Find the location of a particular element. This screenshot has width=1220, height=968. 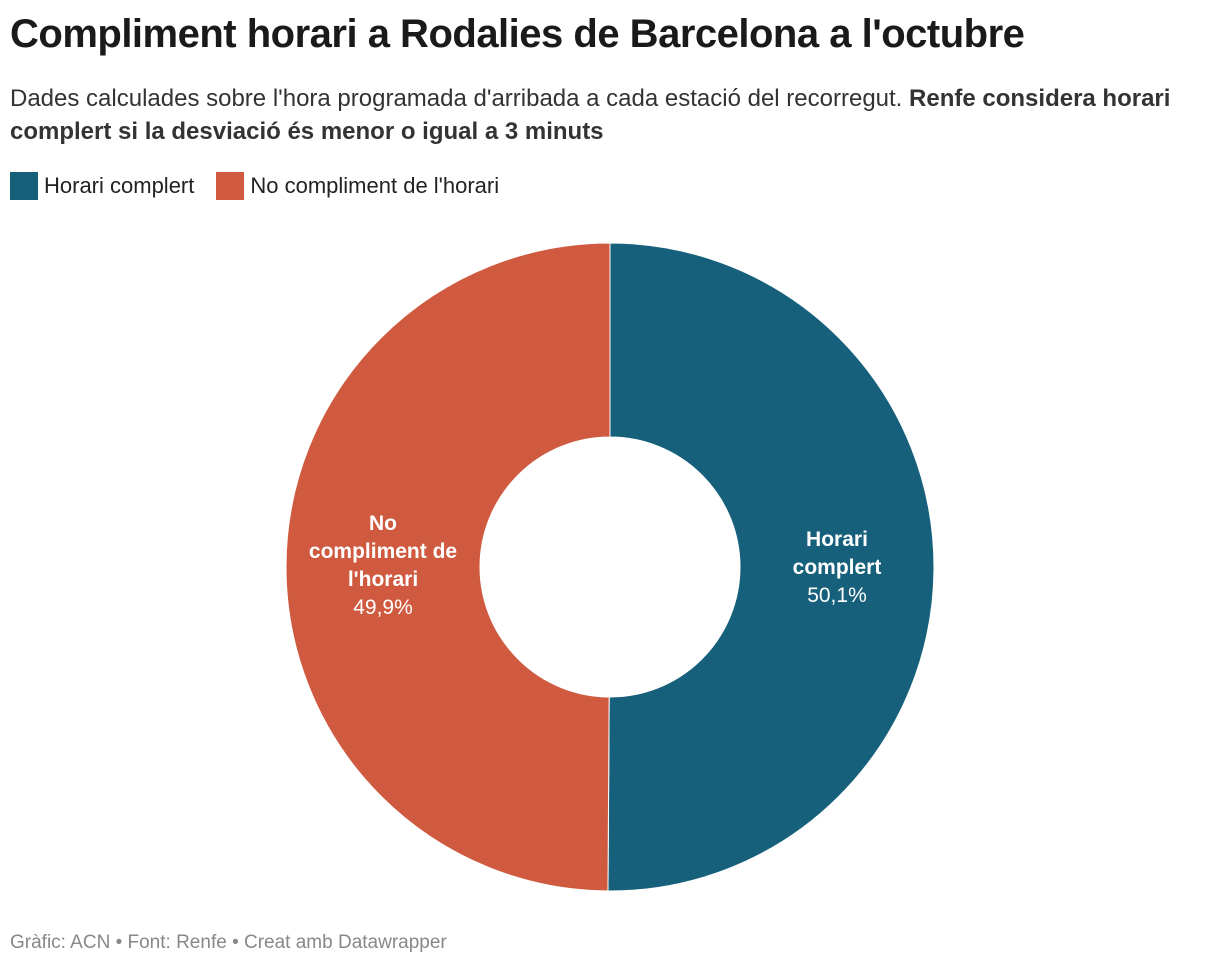

legend-label: No compliment de l'horari is located at coordinates (375, 185).